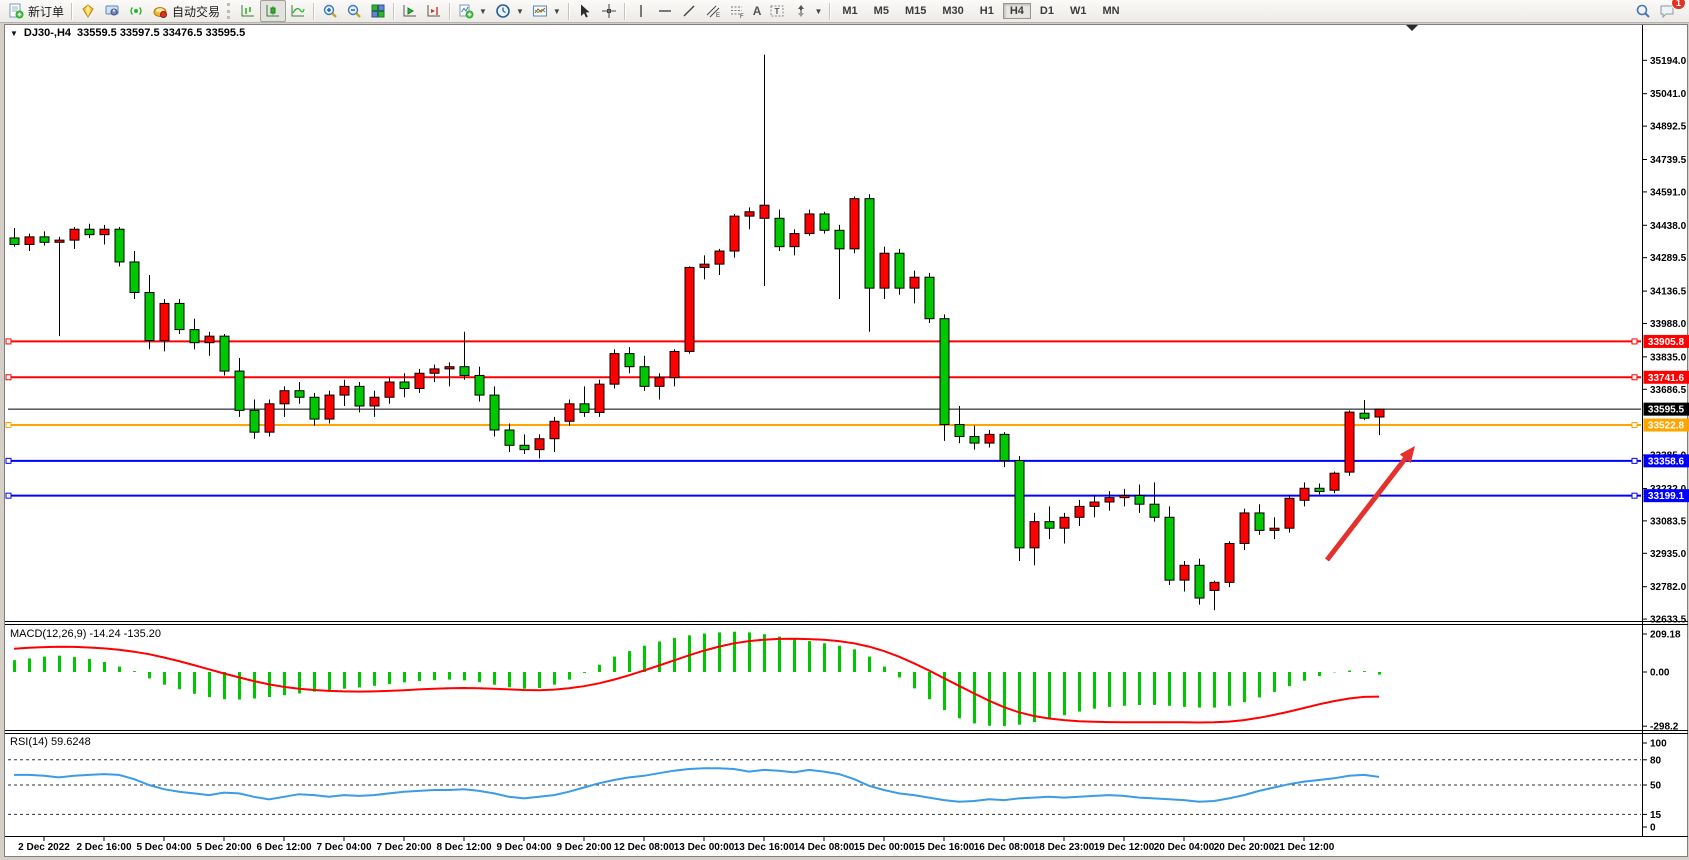  Describe the element at coordinates (1078, 11) in the screenshot. I see `timeframe-button-w1: W1` at that location.